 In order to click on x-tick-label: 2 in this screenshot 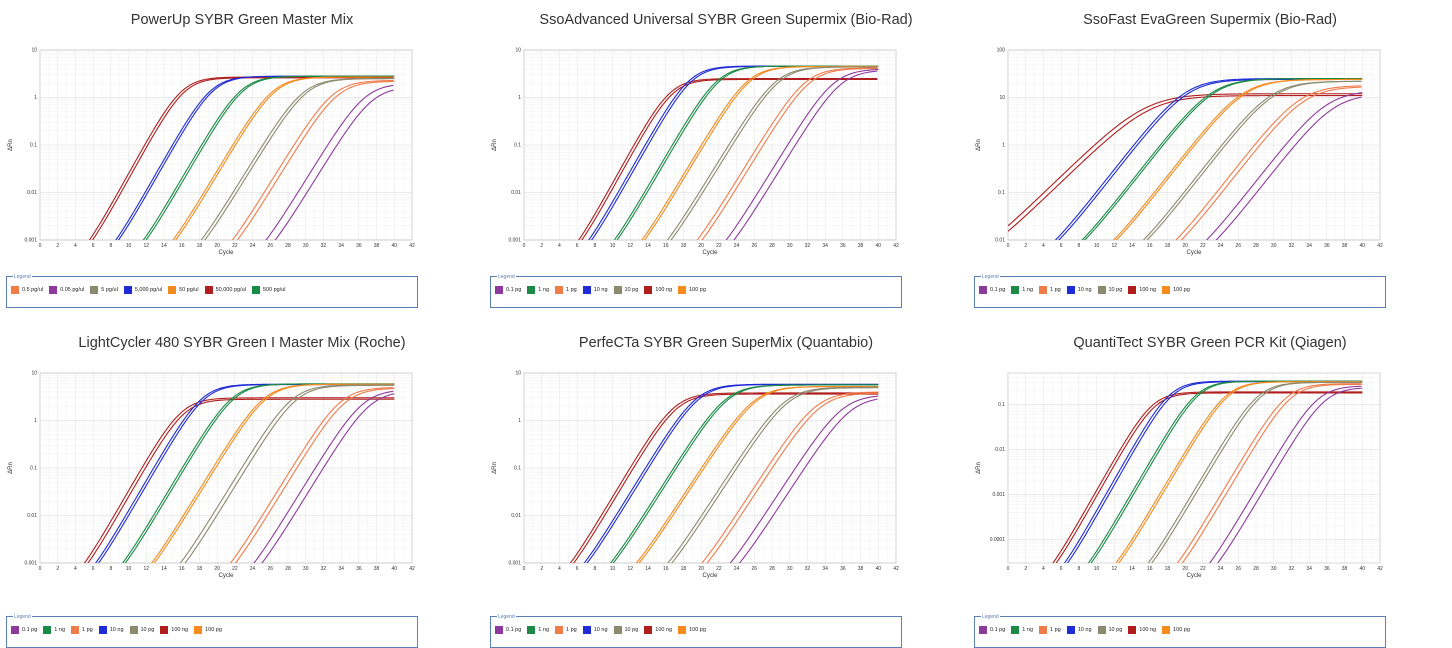, I will do `click(541, 569)`.